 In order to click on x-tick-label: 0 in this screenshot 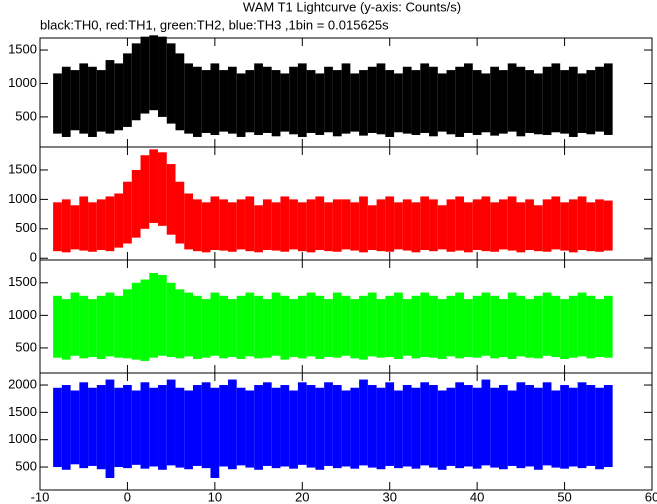, I will do `click(127, 496)`.